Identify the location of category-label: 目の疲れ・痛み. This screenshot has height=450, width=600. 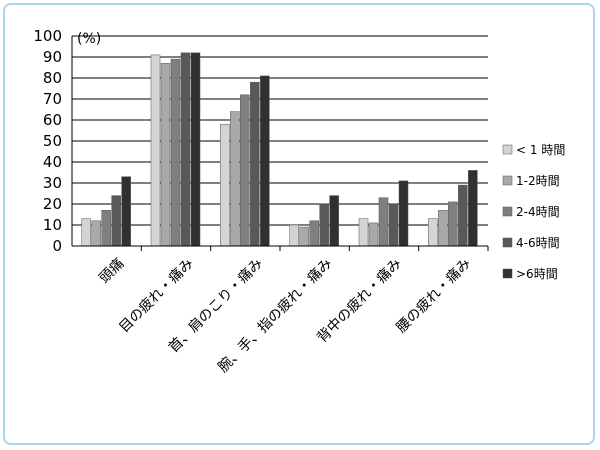
(156, 295).